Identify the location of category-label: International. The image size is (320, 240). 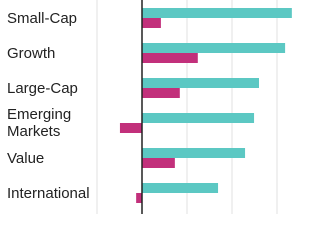
(48, 193).